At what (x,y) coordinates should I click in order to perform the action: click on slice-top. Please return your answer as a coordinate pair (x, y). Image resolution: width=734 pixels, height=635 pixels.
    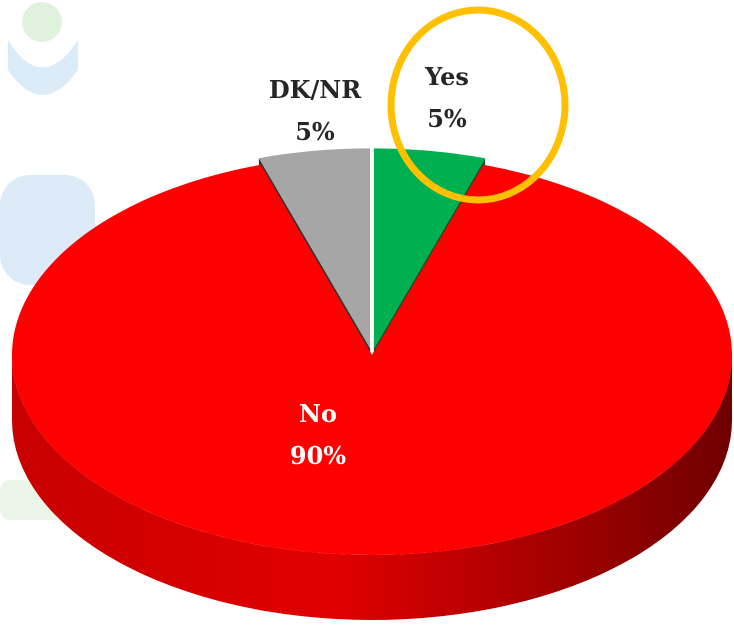
    Looking at the image, I should click on (314, 248).